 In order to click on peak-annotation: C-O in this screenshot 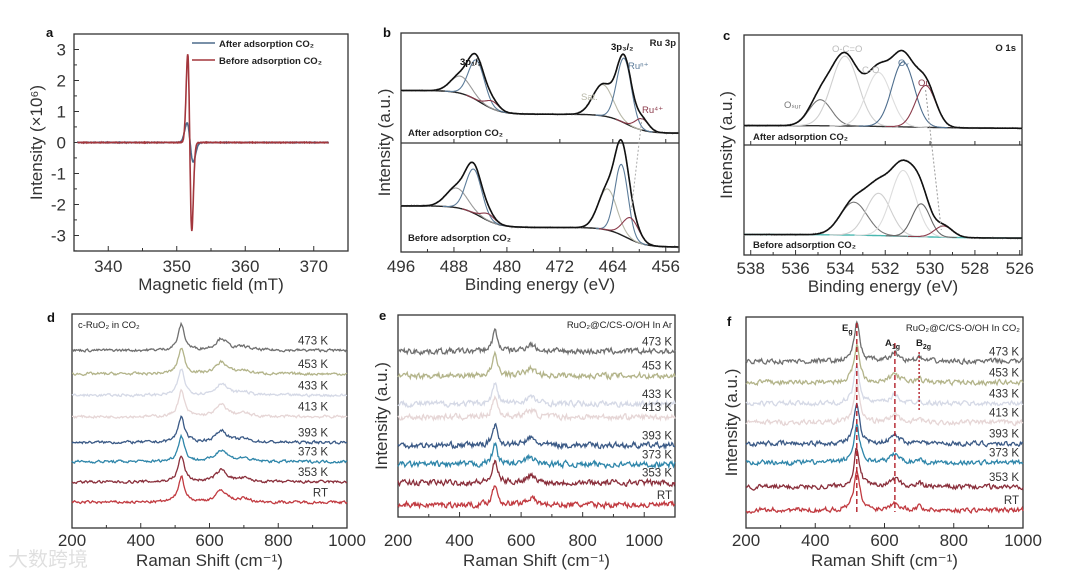, I will do `click(870, 70)`.